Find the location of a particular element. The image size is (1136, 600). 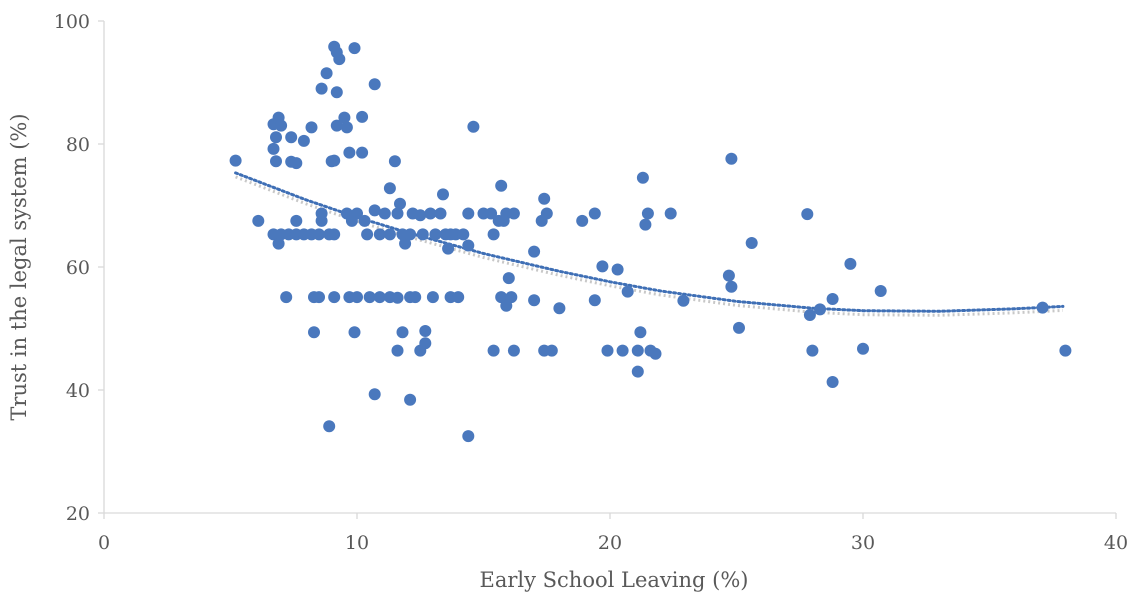

x-tick-label: 40 is located at coordinates (1116, 543).